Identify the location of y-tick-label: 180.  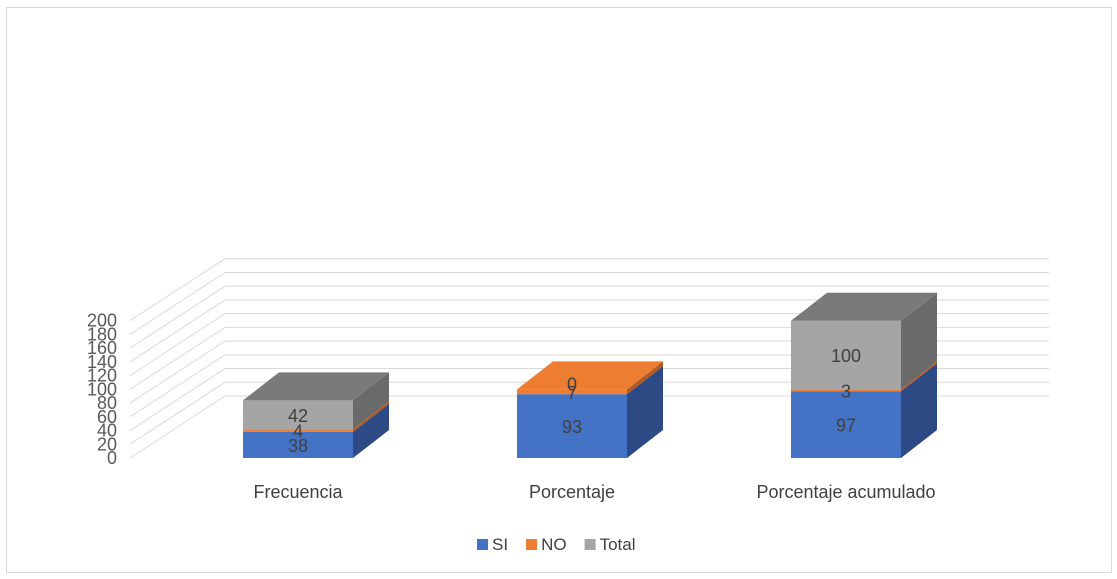
(102, 334).